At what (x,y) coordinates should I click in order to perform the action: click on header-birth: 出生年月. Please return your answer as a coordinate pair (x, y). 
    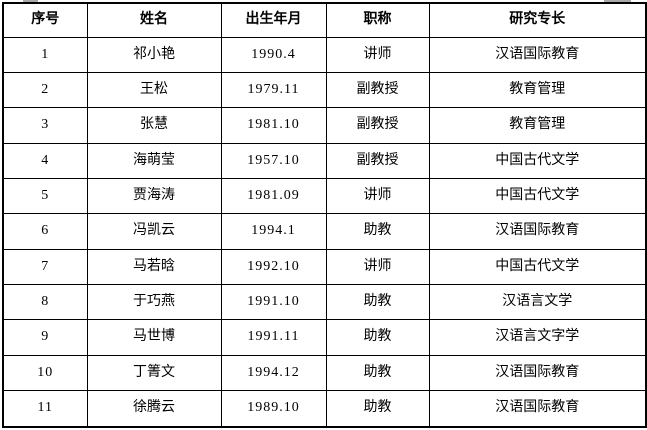
    Looking at the image, I should click on (273, 20).